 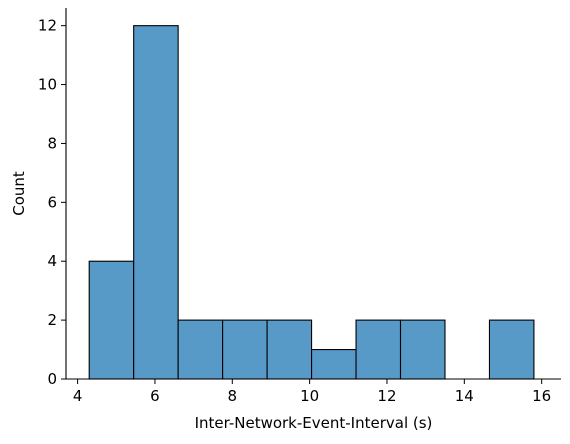 What do you see at coordinates (52, 261) in the screenshot?
I see `y-tick-label: 4` at bounding box center [52, 261].